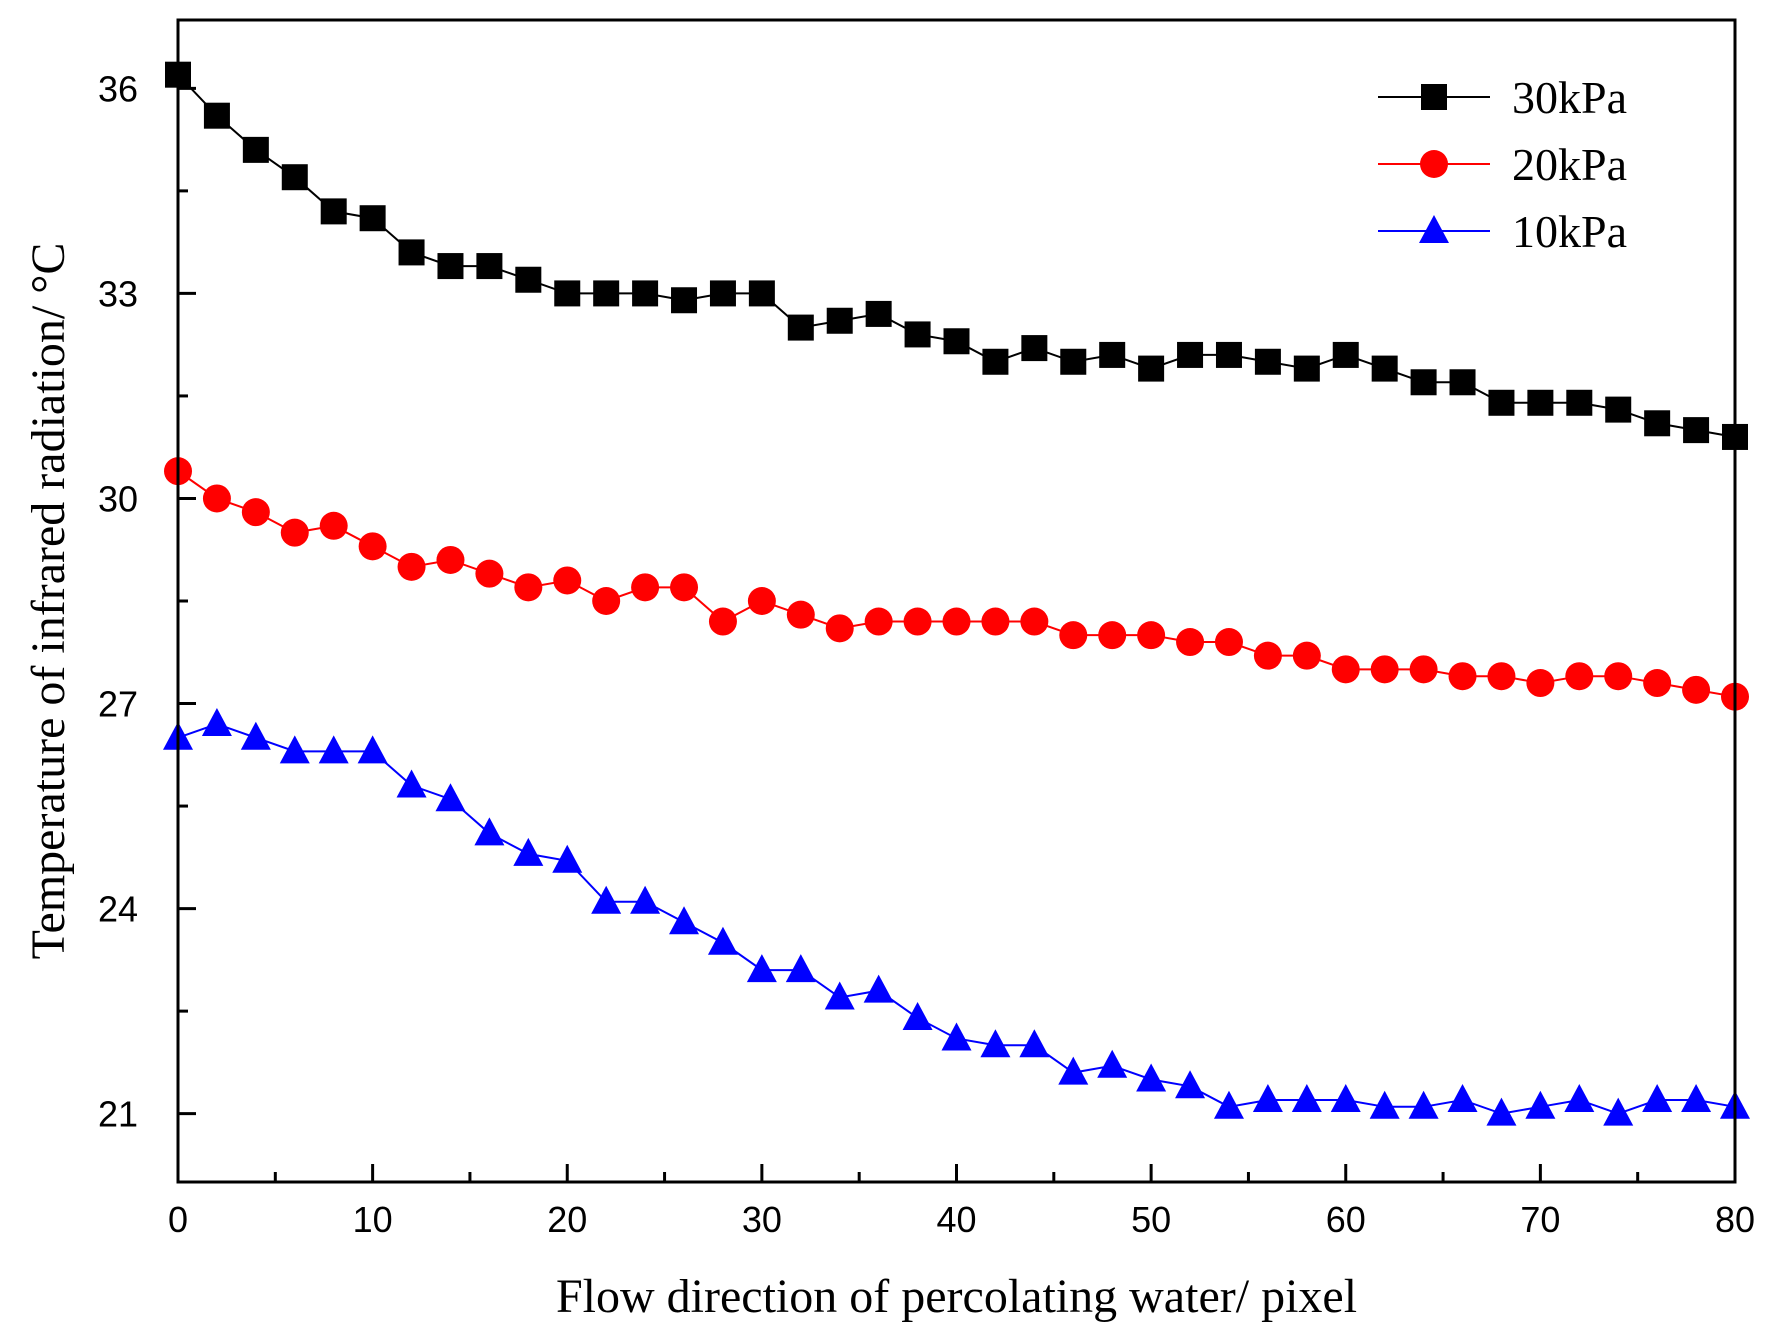 This screenshot has height=1334, width=1768. I want to click on y-tick-label: 24, so click(118, 909).